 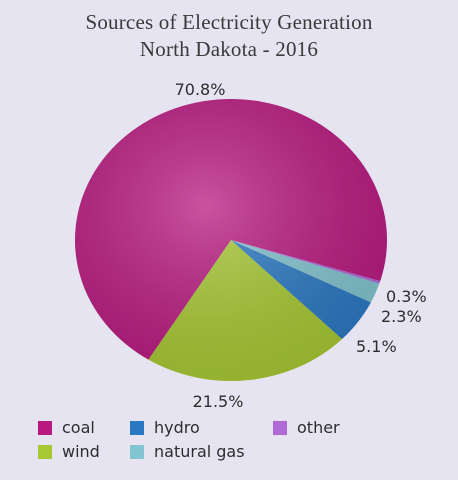 I want to click on data-label-hydro: 5.1%, so click(x=376, y=346).